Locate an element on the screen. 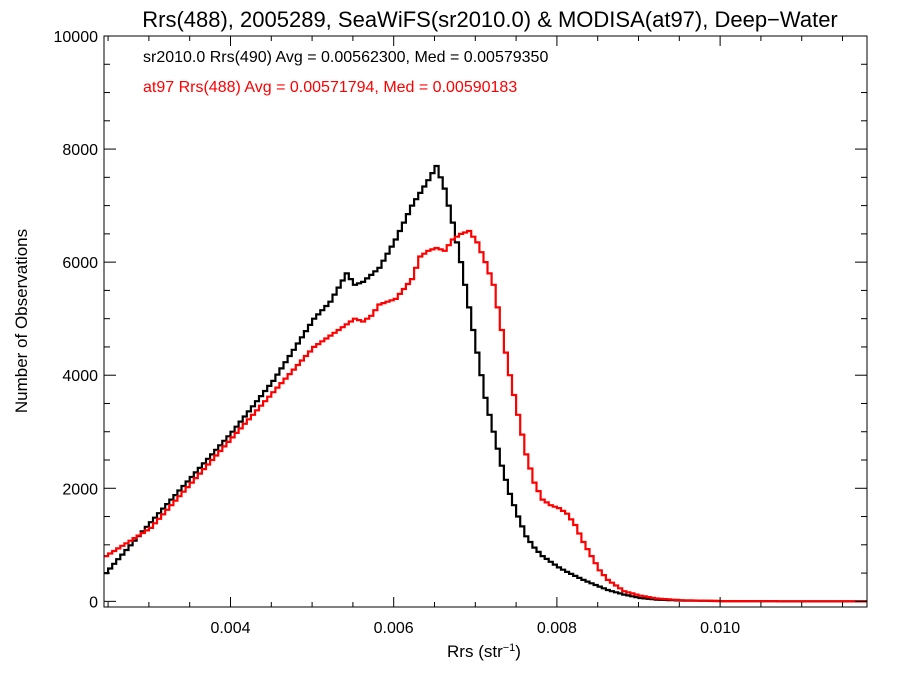  y-tick-label: 2000 is located at coordinates (80, 489).